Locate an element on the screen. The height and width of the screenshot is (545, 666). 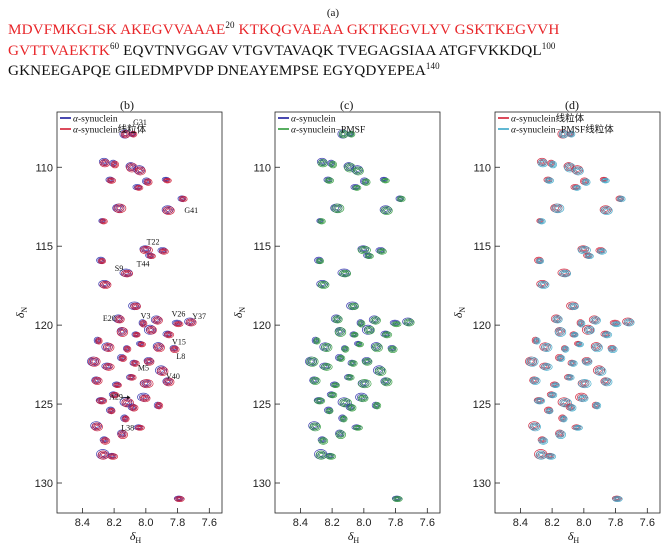
legend-entry: α-synuclein线粒体 is located at coordinates (110, 130).